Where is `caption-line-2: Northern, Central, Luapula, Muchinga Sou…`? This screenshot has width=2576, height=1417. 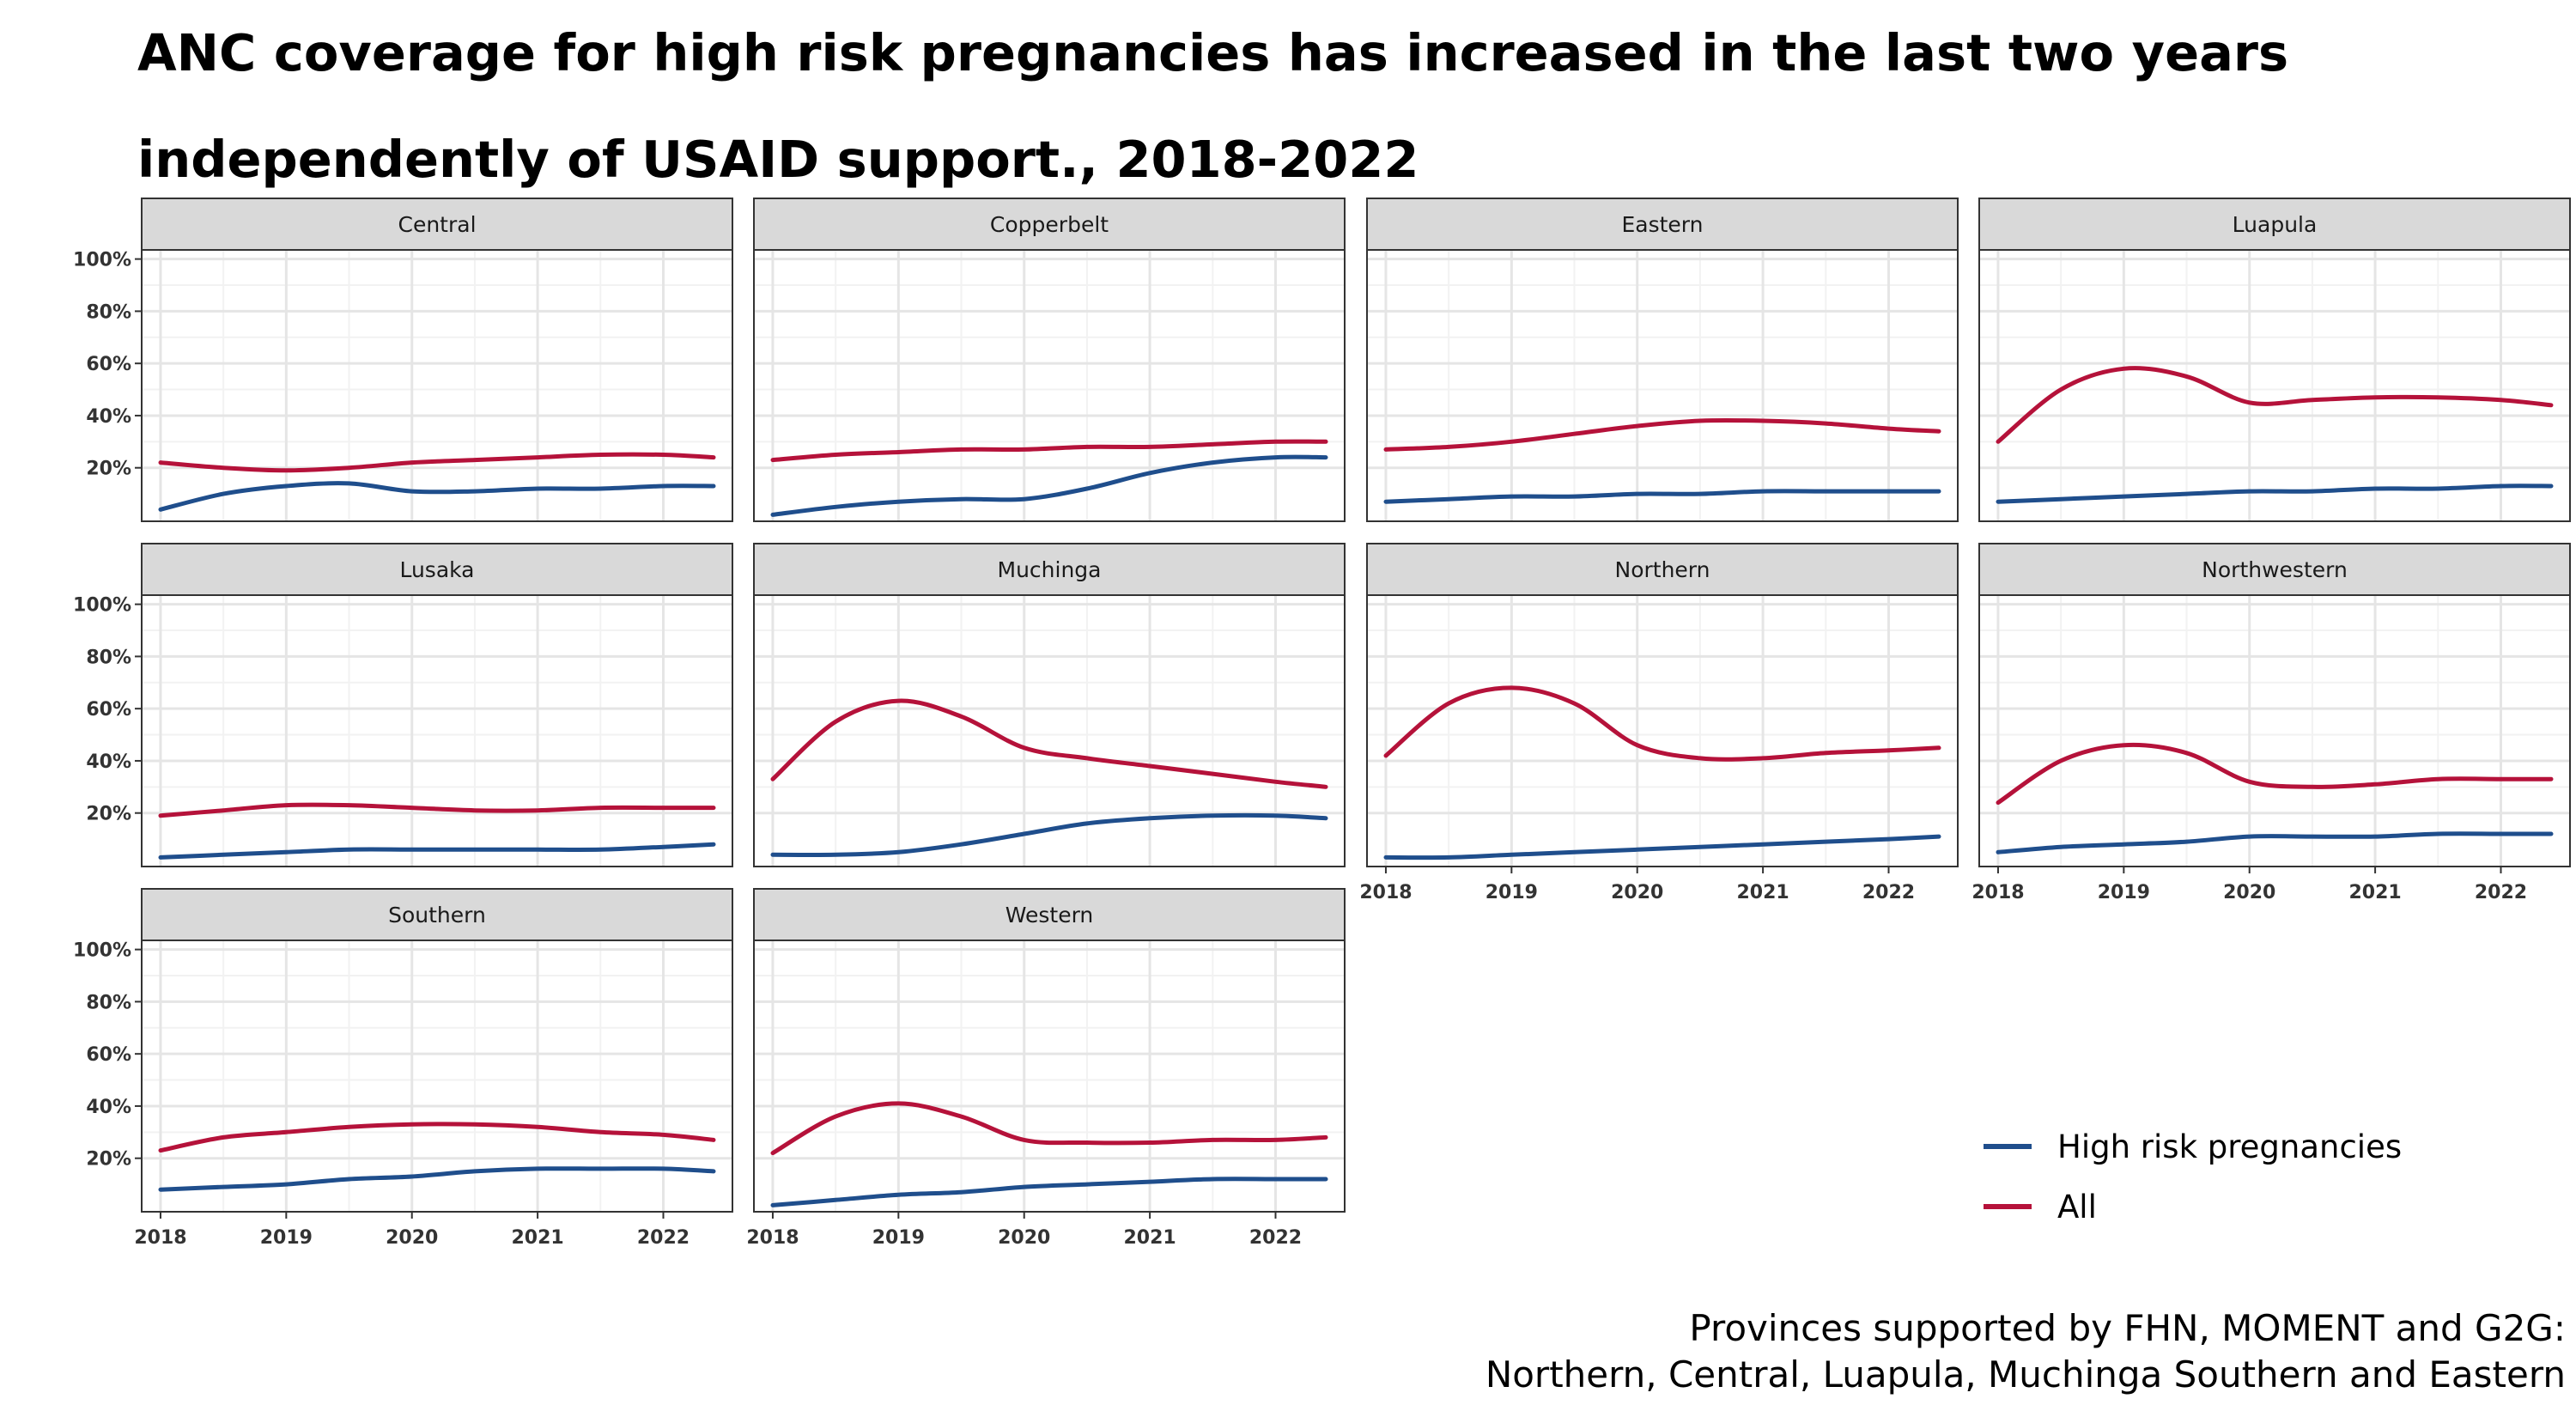 caption-line-2: Northern, Central, Luapula, Muchinga Sou… is located at coordinates (2026, 1374).